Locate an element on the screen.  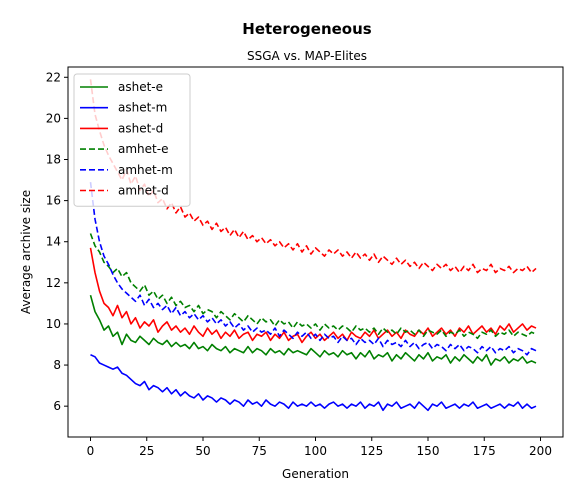
y-tick-label: 16 is located at coordinates (53, 201).